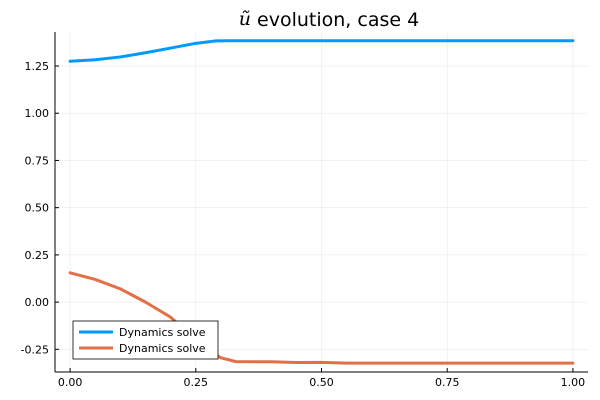  What do you see at coordinates (37, 66) in the screenshot?
I see `y-tick-label: 1.25` at bounding box center [37, 66].